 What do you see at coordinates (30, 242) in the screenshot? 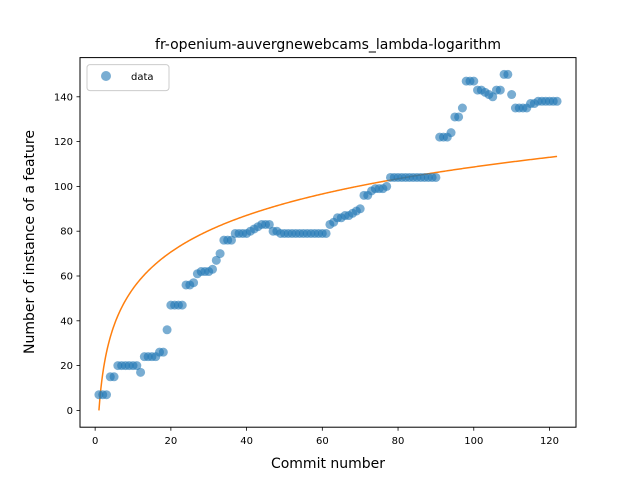
I see `y-axis-label: Number of instance of a feature` at bounding box center [30, 242].